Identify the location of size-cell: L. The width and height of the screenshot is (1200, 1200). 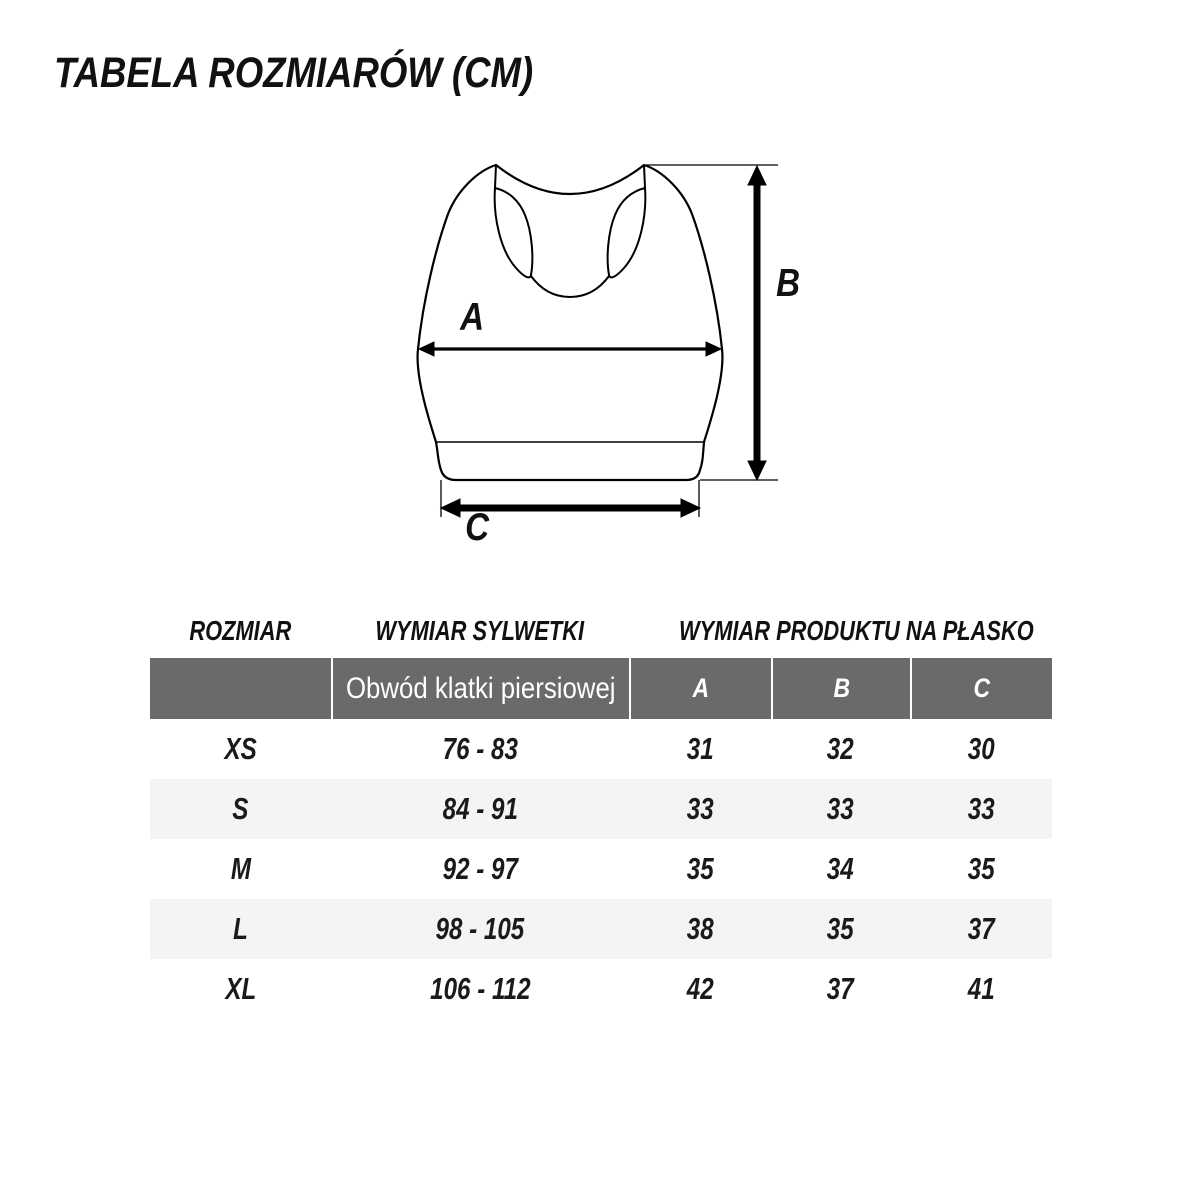
(240, 928).